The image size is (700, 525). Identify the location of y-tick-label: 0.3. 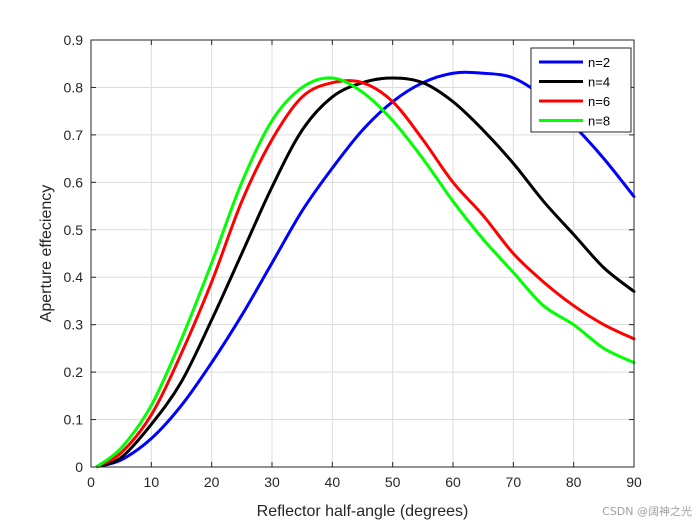
(74, 325).